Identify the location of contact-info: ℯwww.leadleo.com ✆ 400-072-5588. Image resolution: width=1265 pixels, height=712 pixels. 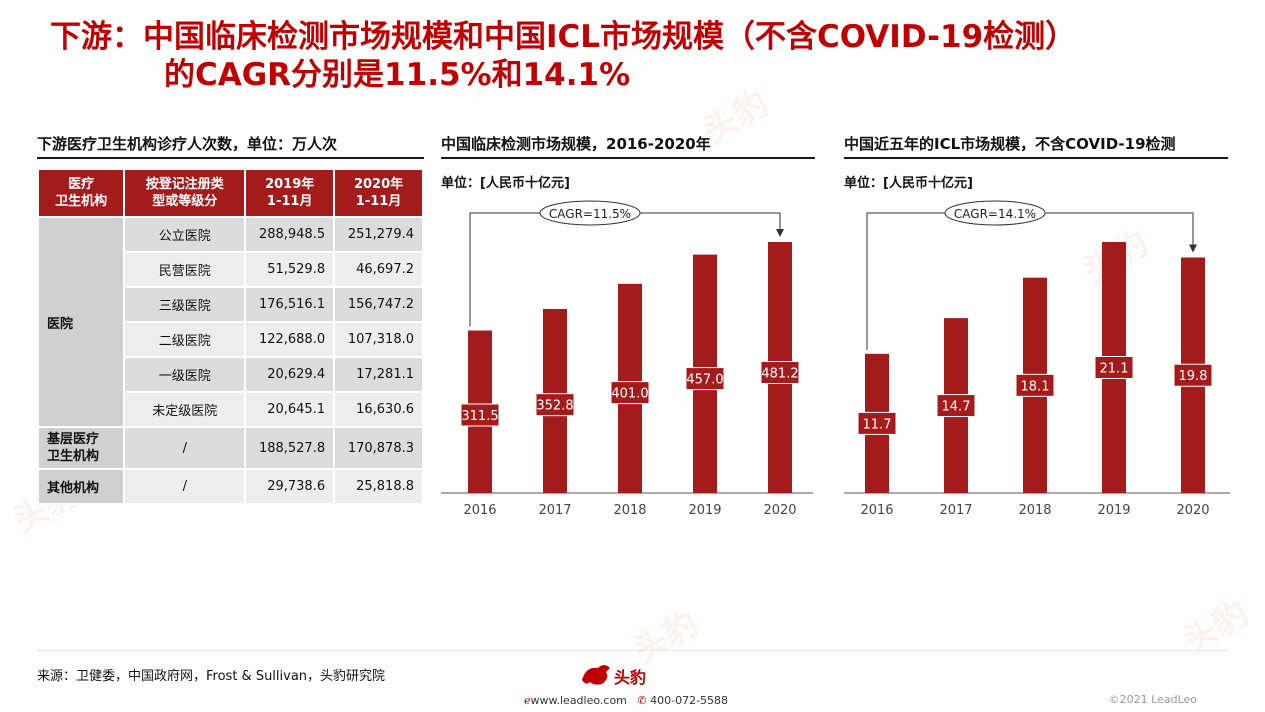
(626, 700).